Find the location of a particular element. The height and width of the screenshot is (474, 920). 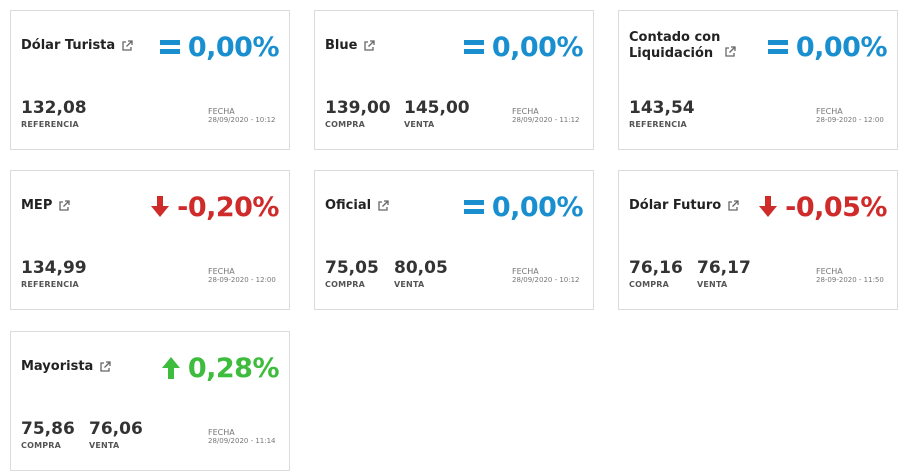

date-block: FECHA 28-09-2020 - 11:50 is located at coordinates (850, 276).